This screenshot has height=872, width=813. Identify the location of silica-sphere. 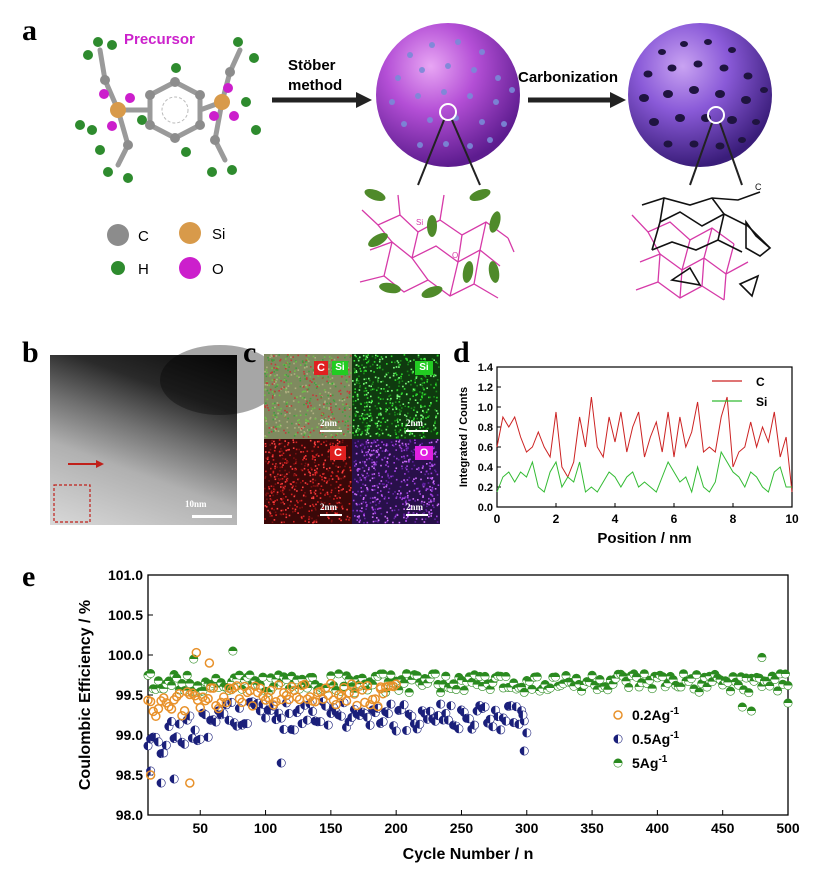
(448, 95).